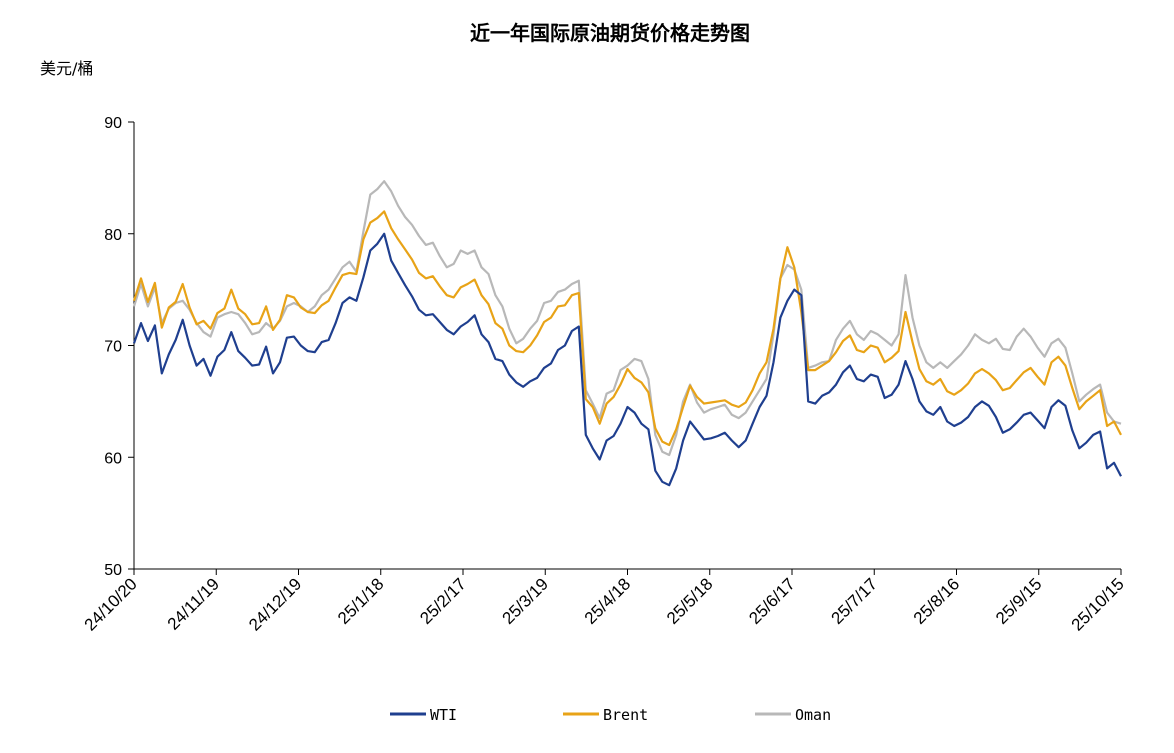  I want to click on legend-item-brent: Brent, so click(605, 715).